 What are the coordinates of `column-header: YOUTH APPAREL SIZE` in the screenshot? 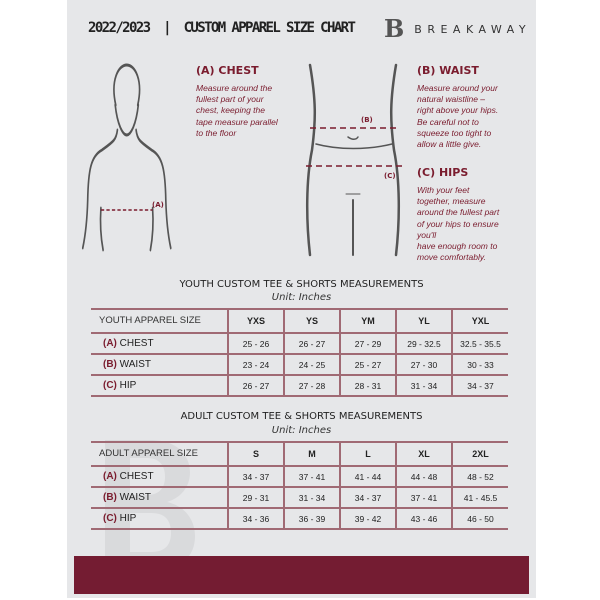 It's located at (159, 321).